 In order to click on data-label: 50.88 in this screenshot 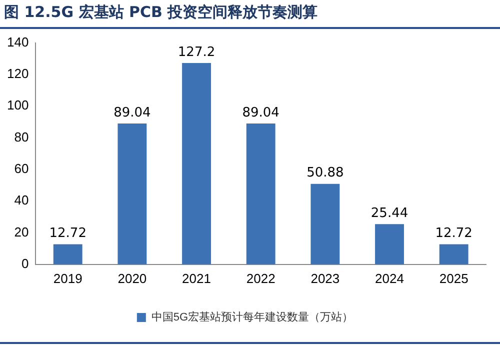, I will do `click(325, 173)`.